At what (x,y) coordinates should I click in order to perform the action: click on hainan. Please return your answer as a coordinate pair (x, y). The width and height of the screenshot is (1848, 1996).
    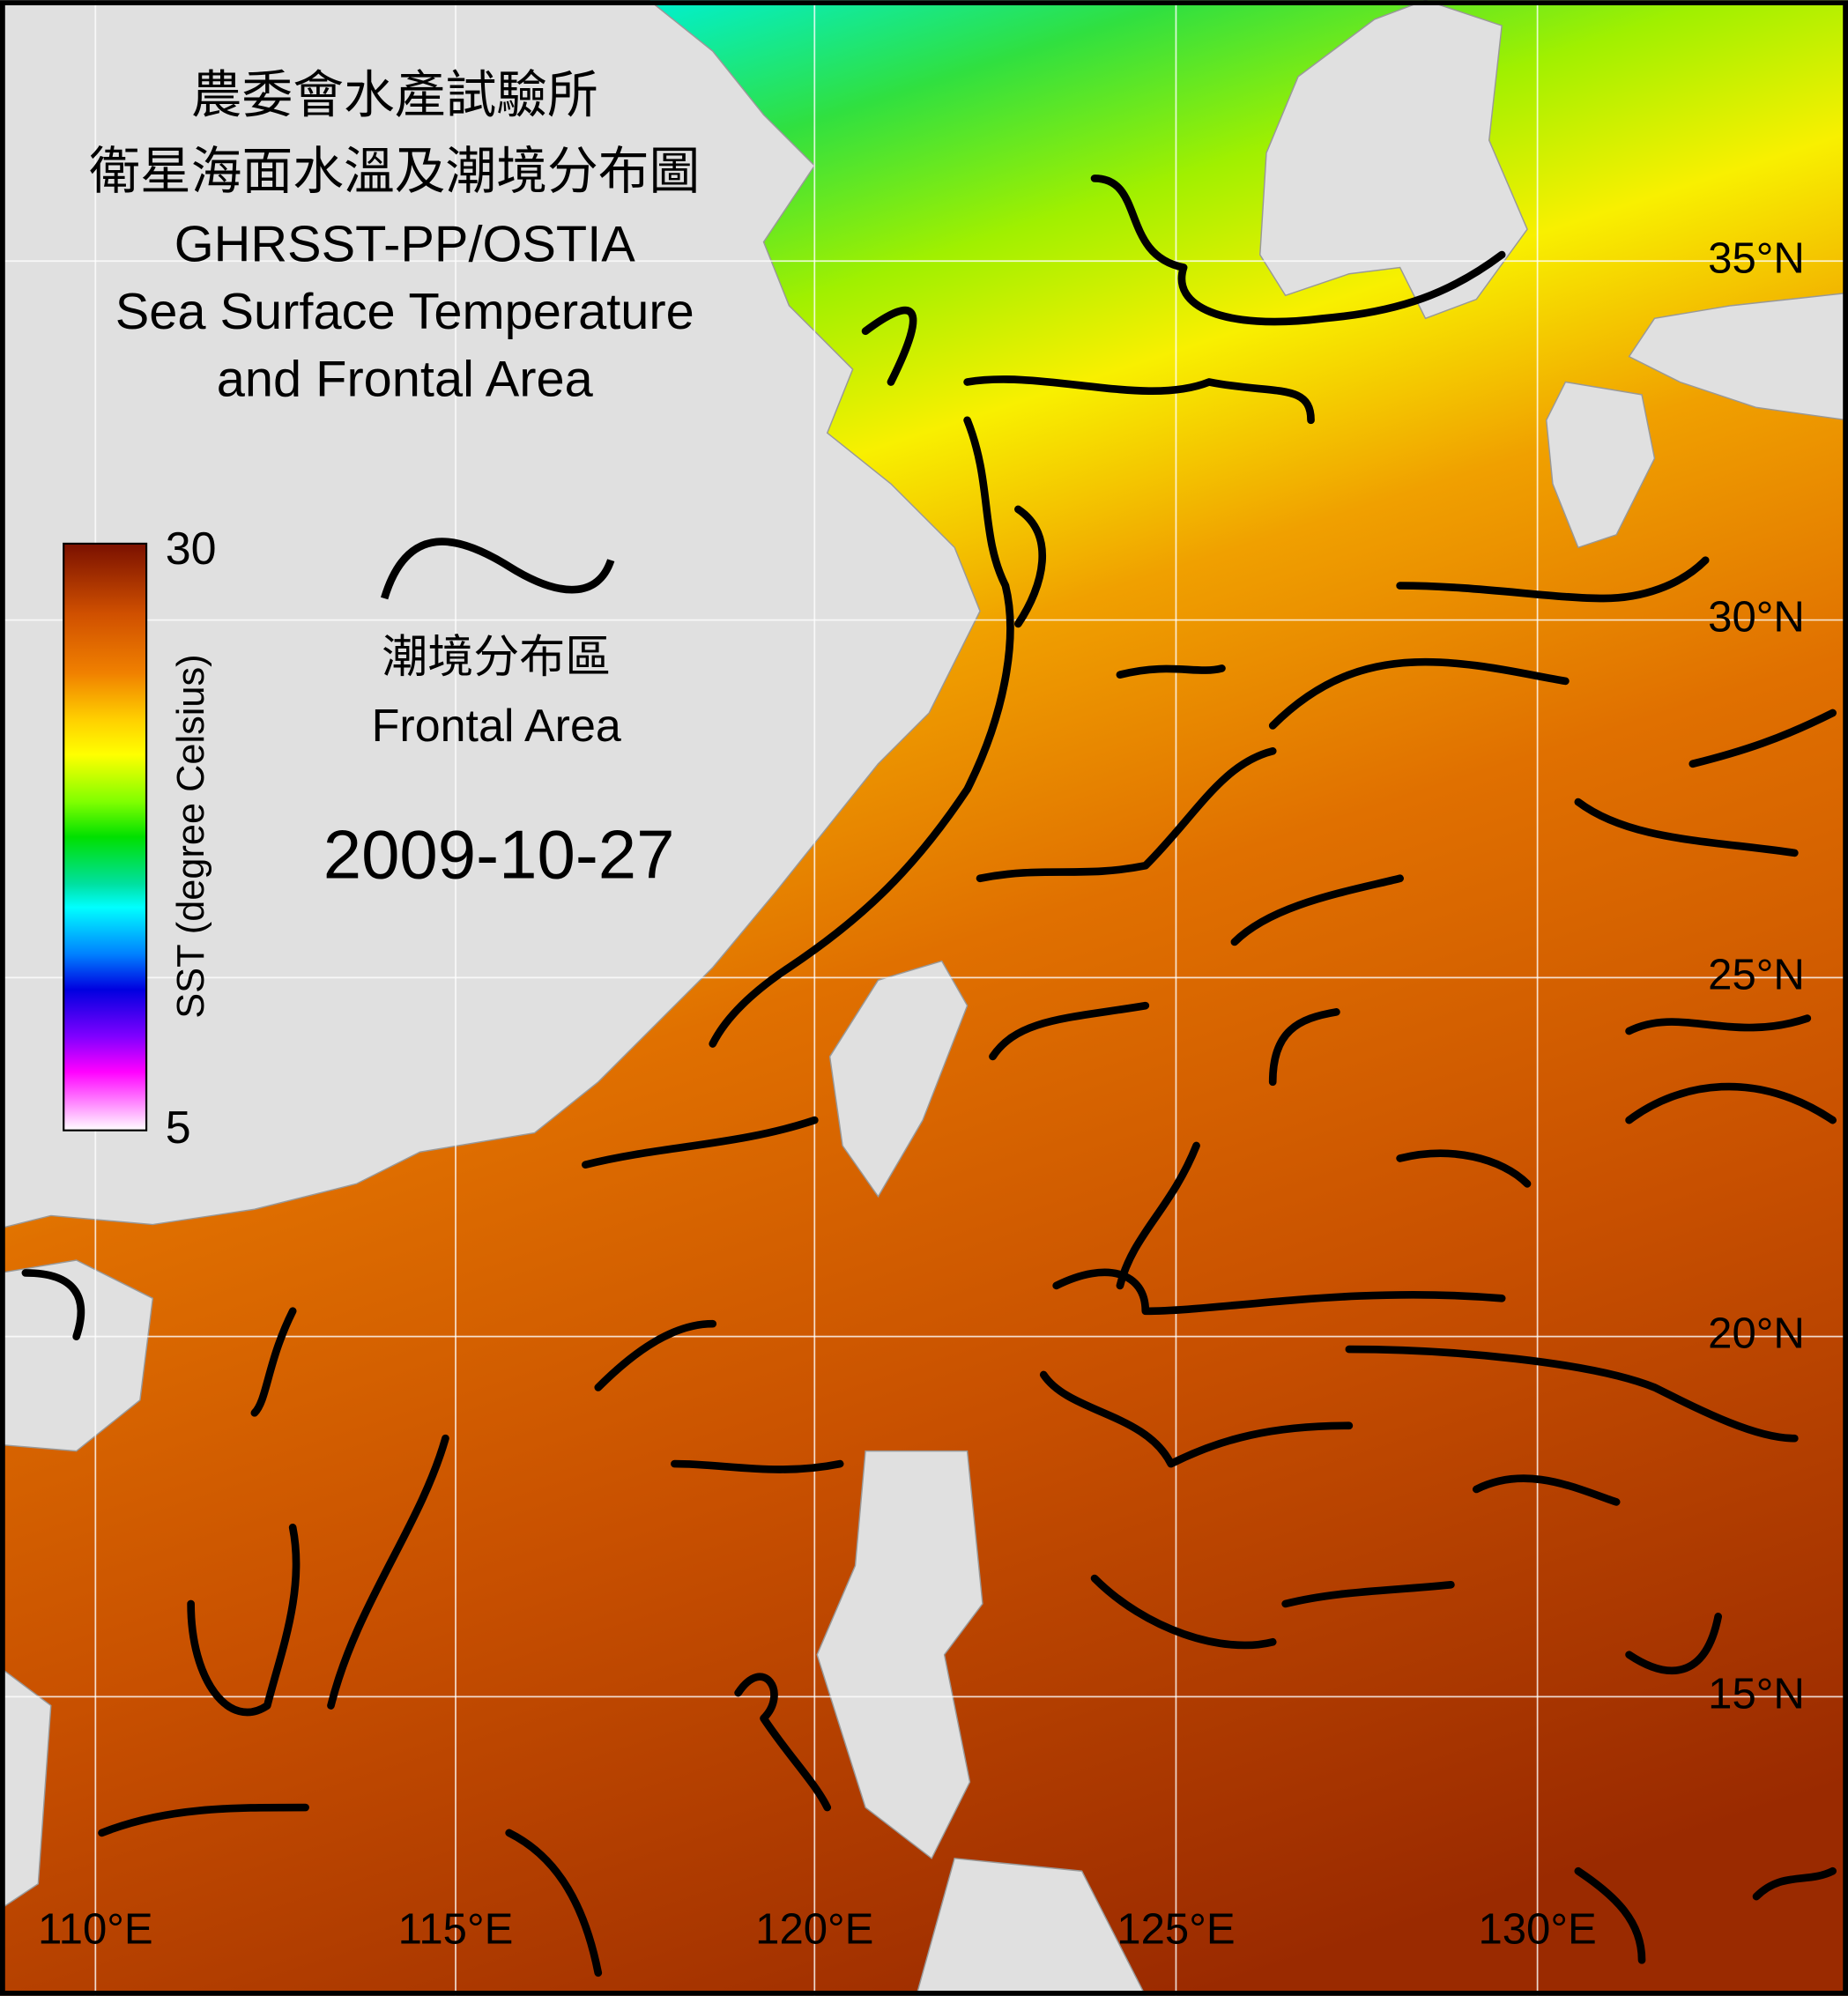
    Looking at the image, I should click on (77, 1355).